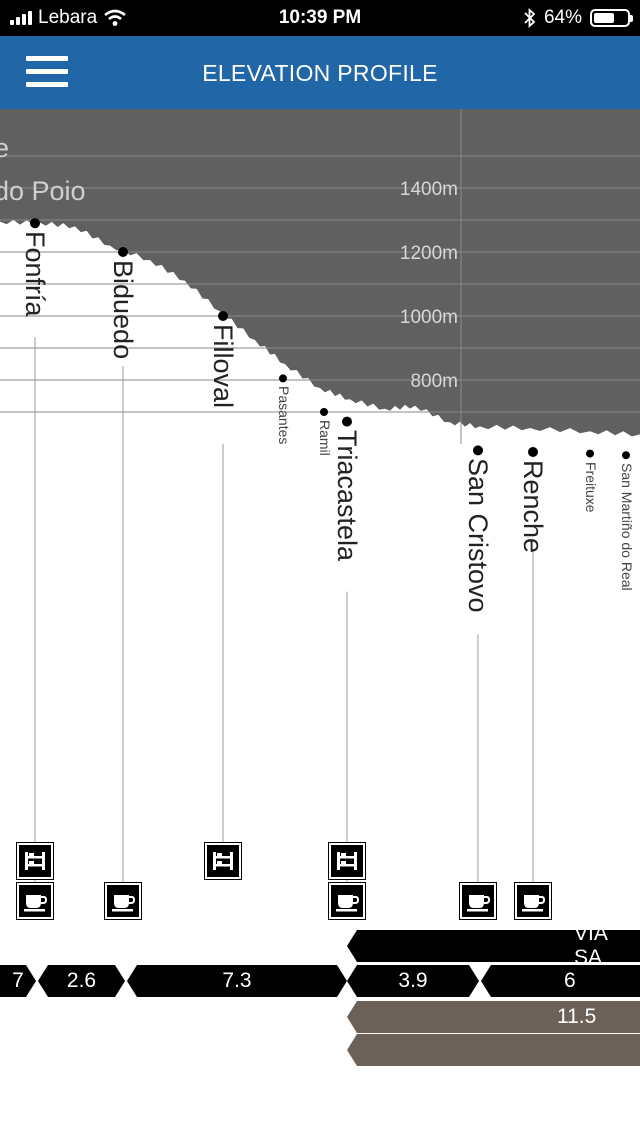  I want to click on distance-segment: 11.5, so click(493, 1017).